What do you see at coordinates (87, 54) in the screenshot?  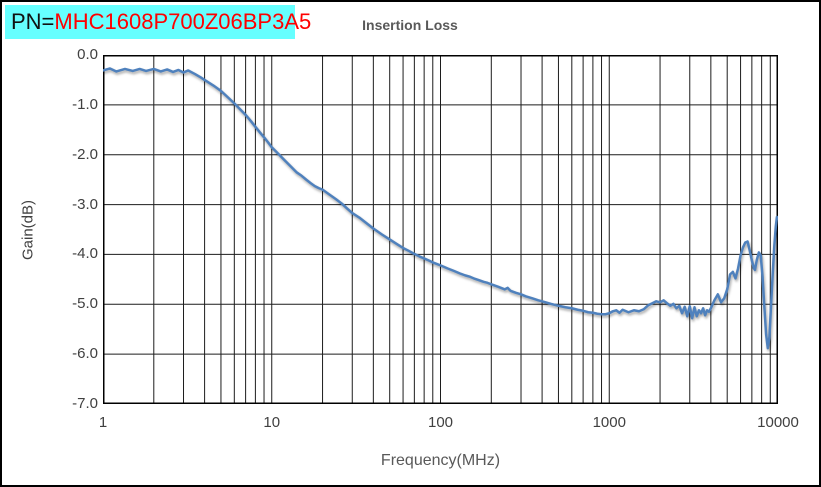 I see `y-tick-label: 0.0` at bounding box center [87, 54].